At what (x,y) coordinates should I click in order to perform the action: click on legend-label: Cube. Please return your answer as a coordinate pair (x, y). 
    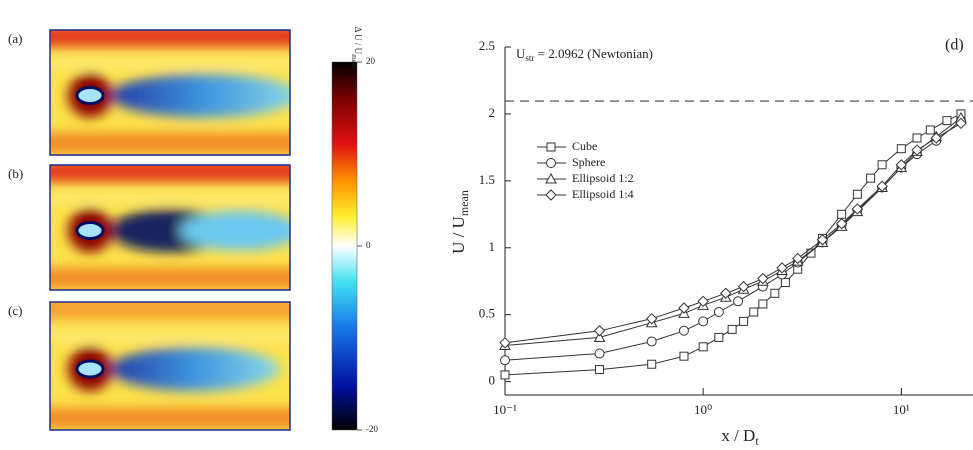
    Looking at the image, I should click on (584, 146).